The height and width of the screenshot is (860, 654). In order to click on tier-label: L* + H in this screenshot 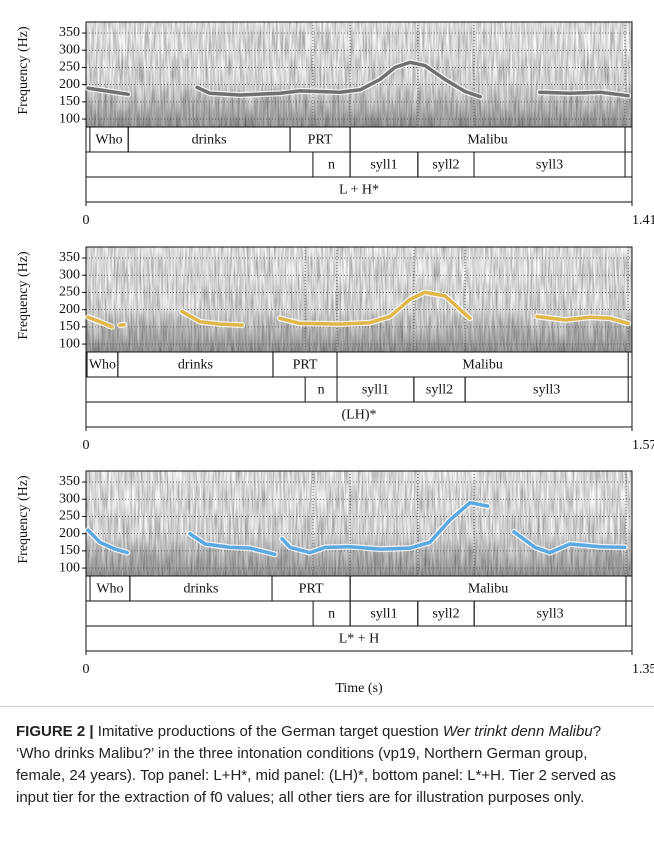, I will do `click(359, 639)`.